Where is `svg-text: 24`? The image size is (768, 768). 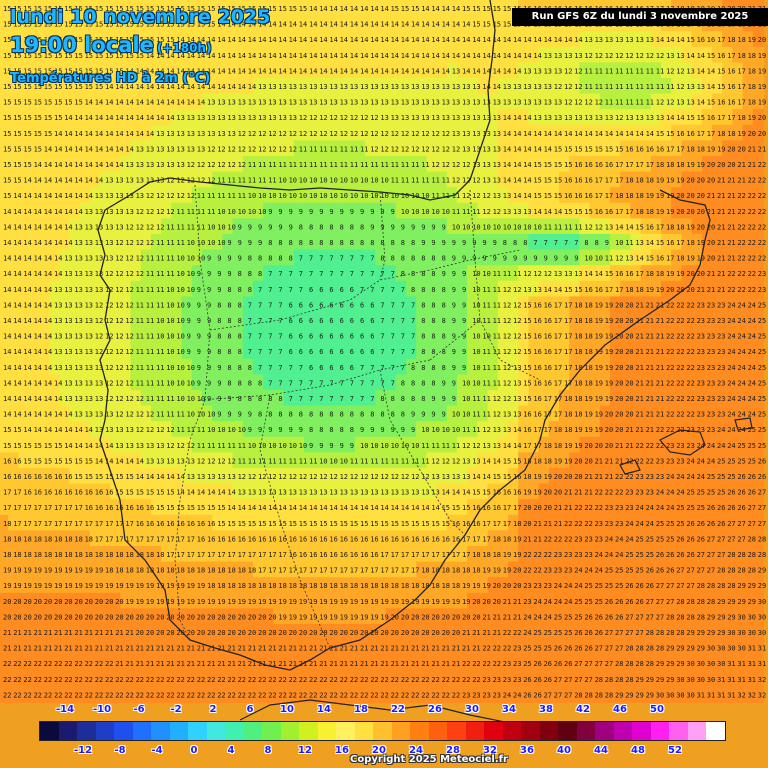 svg-text: 24 is located at coordinates (752, 305).